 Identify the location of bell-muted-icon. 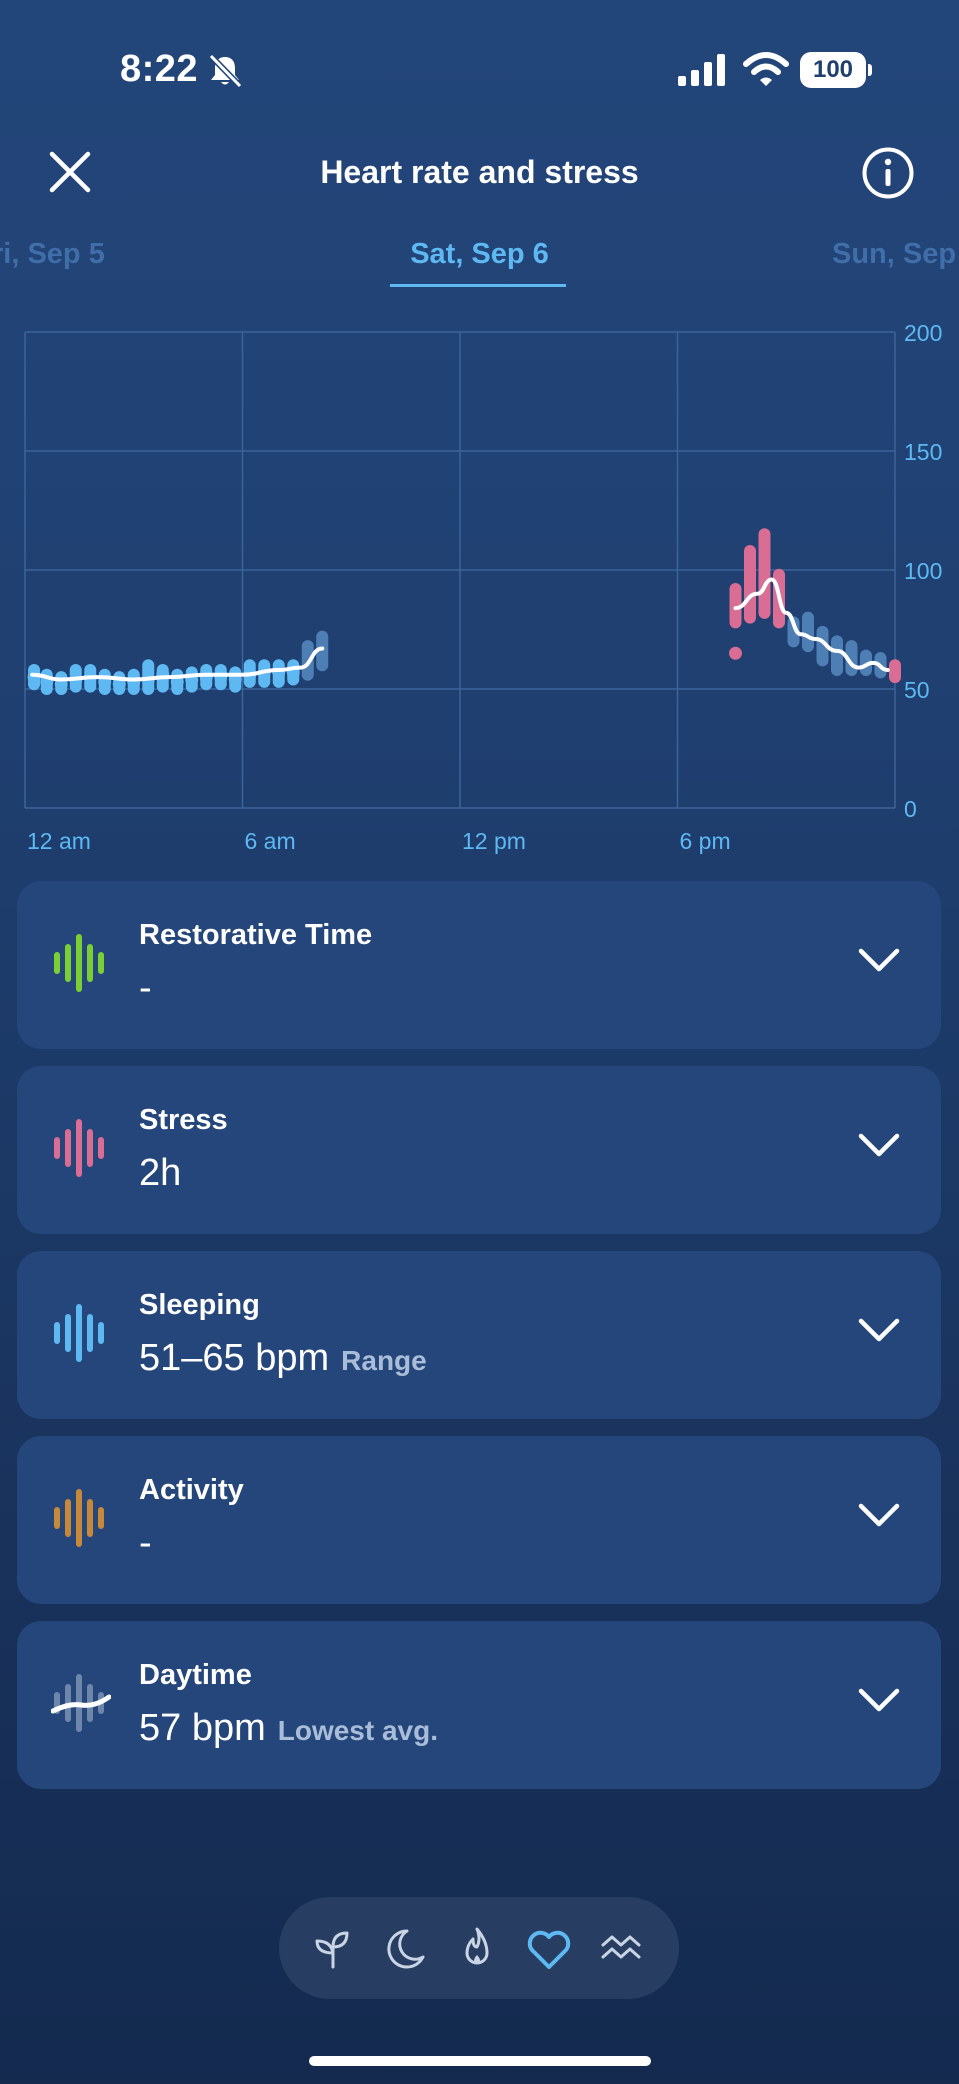
(225, 71).